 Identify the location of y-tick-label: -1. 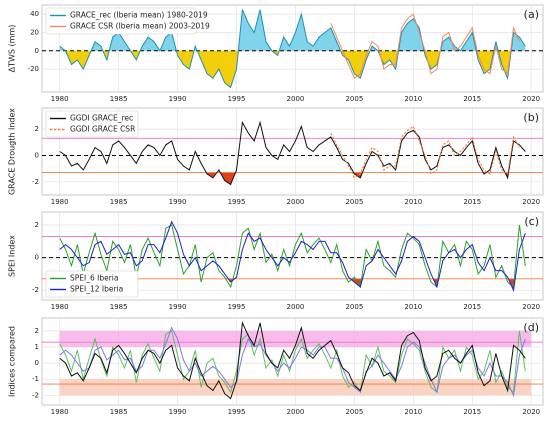
(35, 379).